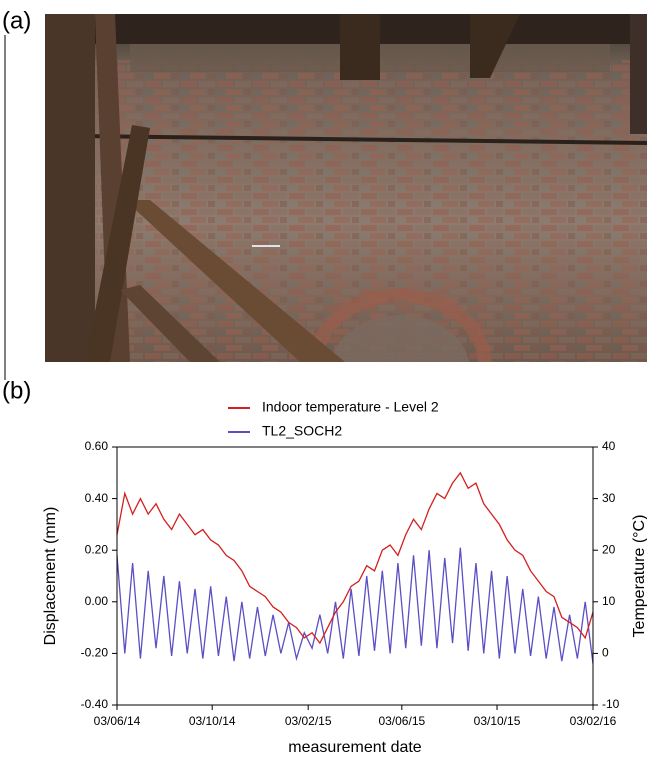  I want to click on x-tick-label: 03/02/15, so click(308, 721).